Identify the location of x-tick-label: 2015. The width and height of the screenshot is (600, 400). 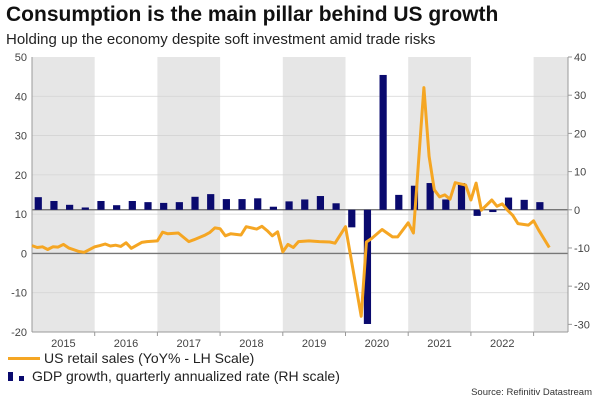
(63, 344).